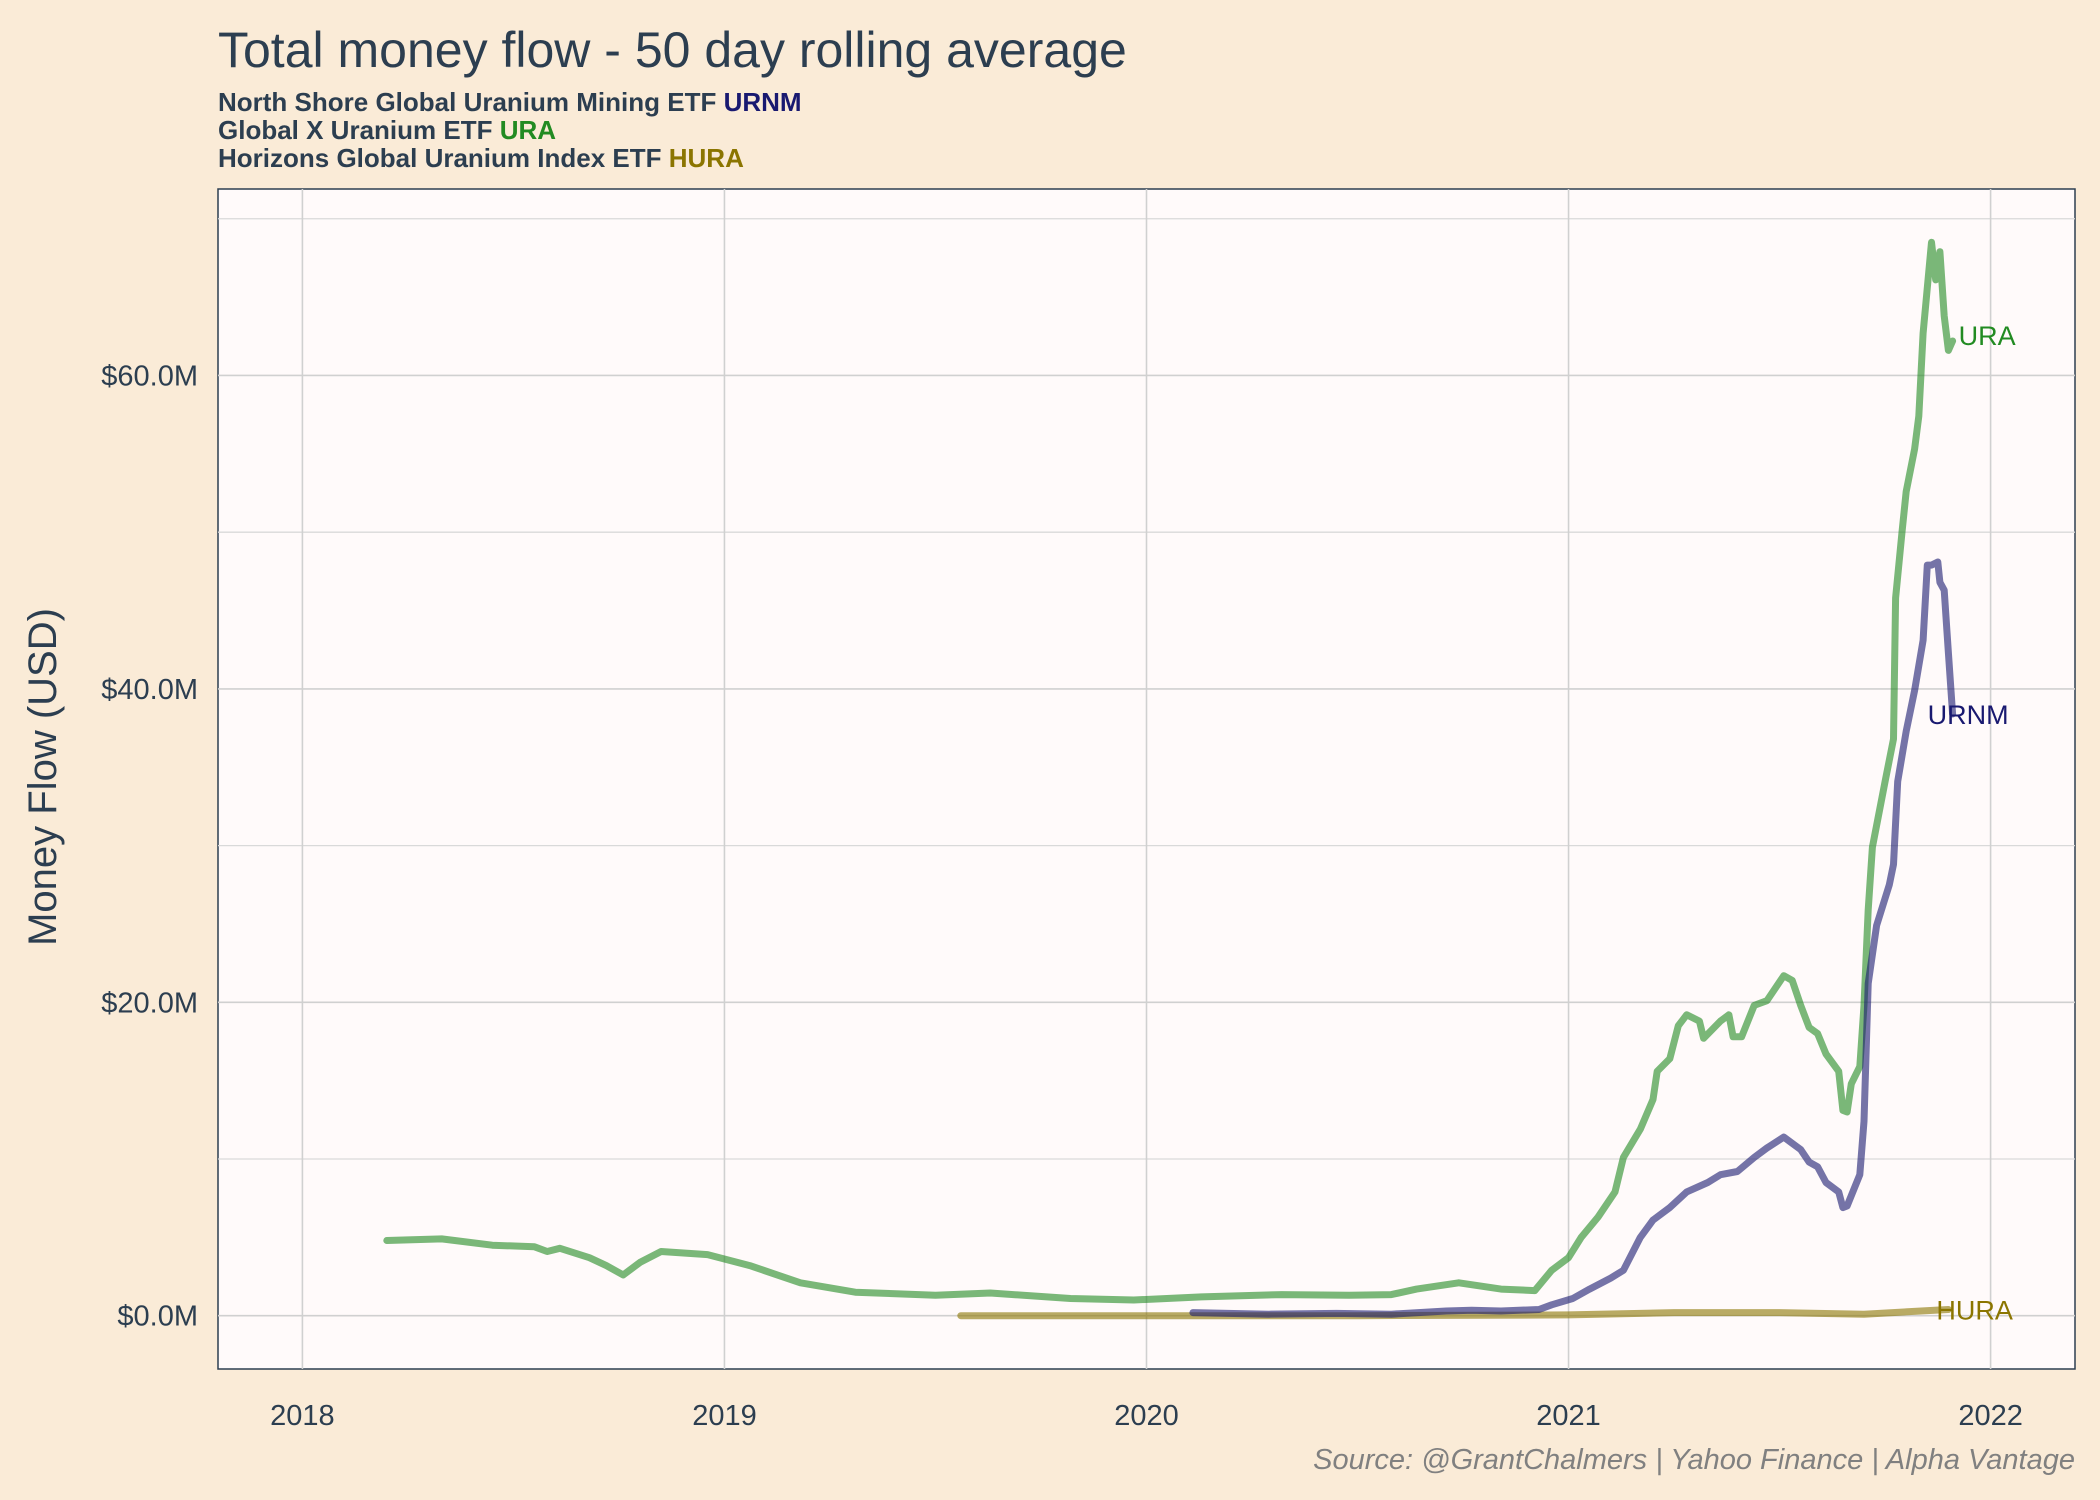 The height and width of the screenshot is (1500, 2100). Describe the element at coordinates (1146, 1416) in the screenshot. I see `x-tick-label: 2020` at that location.